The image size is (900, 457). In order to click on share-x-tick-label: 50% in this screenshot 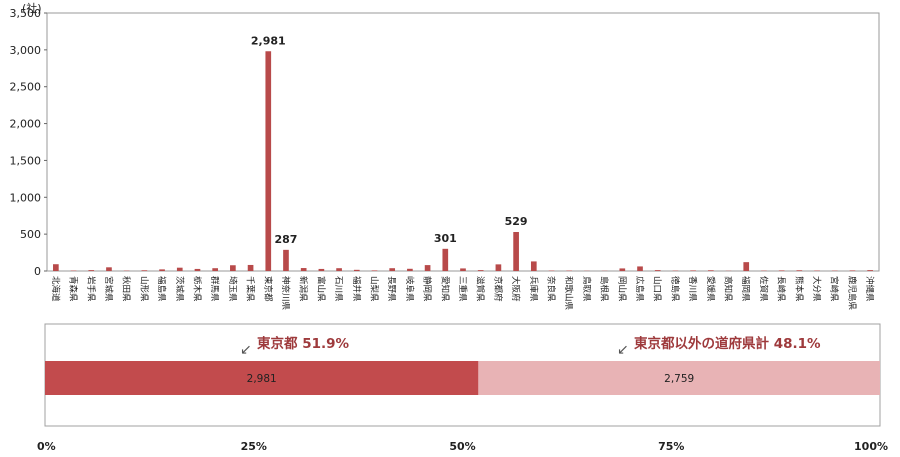, I will do `click(462, 446)`.